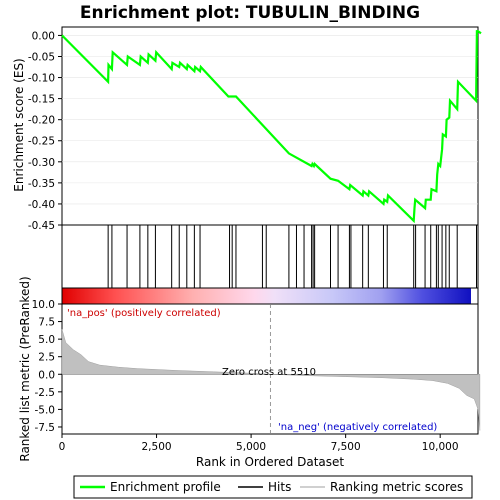 The image size is (500, 500). I want to click on legend-label-hits: Hits, so click(279, 487).